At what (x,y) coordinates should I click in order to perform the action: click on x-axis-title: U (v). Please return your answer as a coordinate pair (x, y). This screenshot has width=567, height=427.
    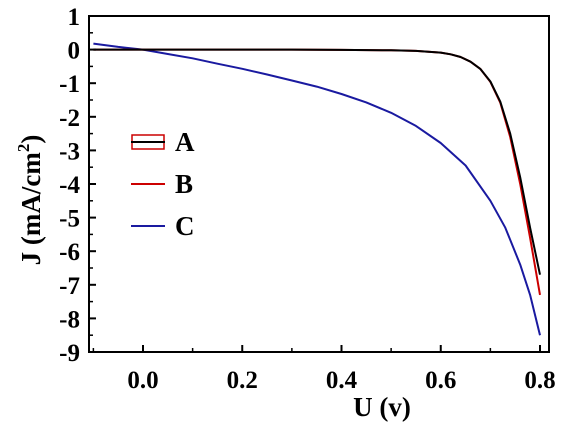
    Looking at the image, I should click on (382, 407).